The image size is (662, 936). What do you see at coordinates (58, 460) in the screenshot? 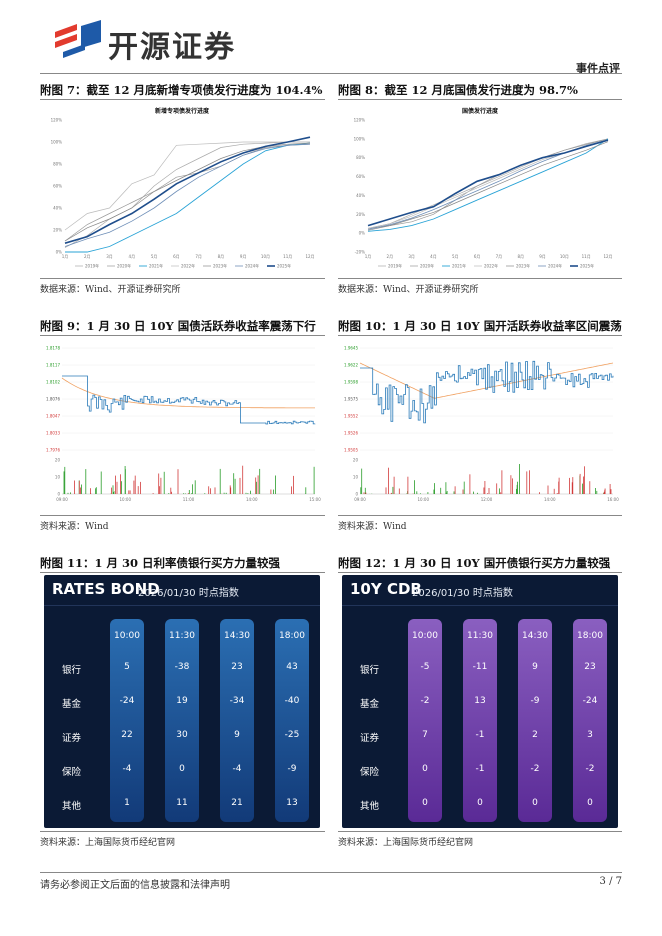
I see `bar-tick-label: 20` at bounding box center [58, 460].